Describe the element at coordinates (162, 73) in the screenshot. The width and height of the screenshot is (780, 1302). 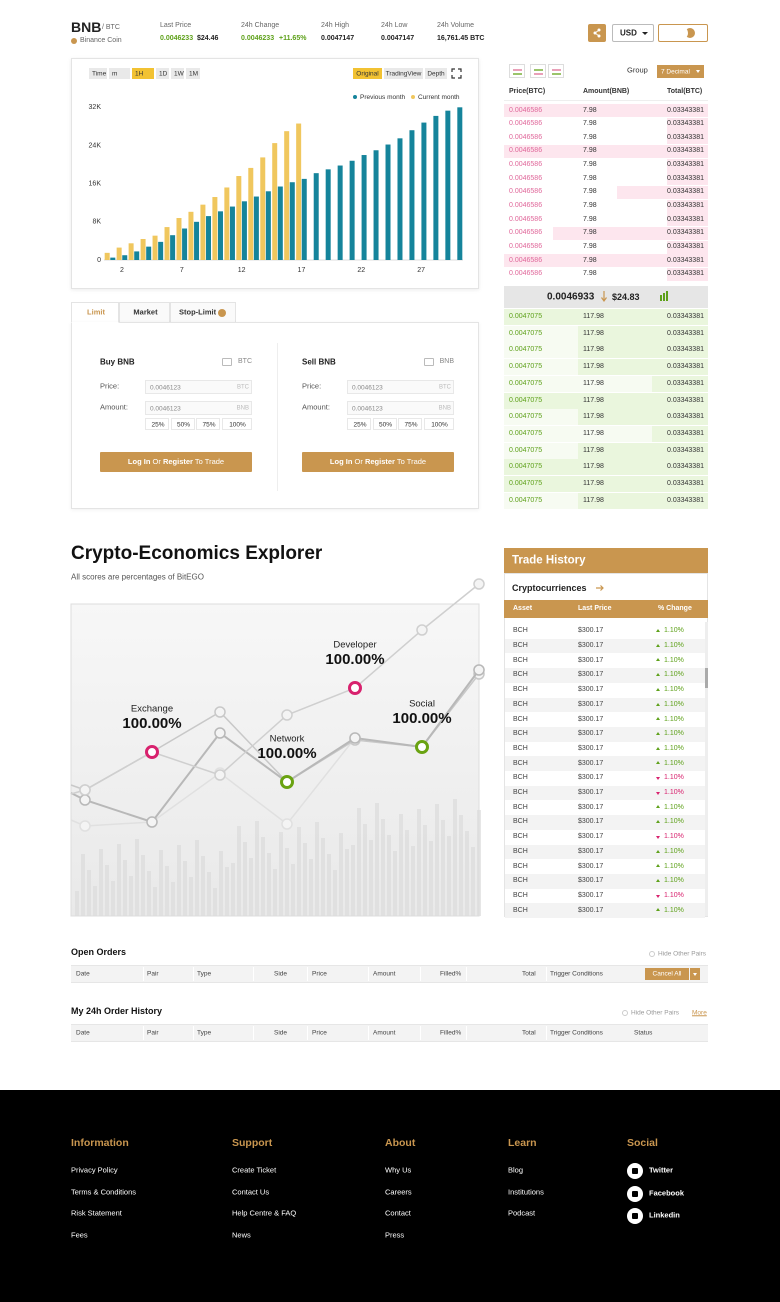
I see `interval-button: 1D` at that location.